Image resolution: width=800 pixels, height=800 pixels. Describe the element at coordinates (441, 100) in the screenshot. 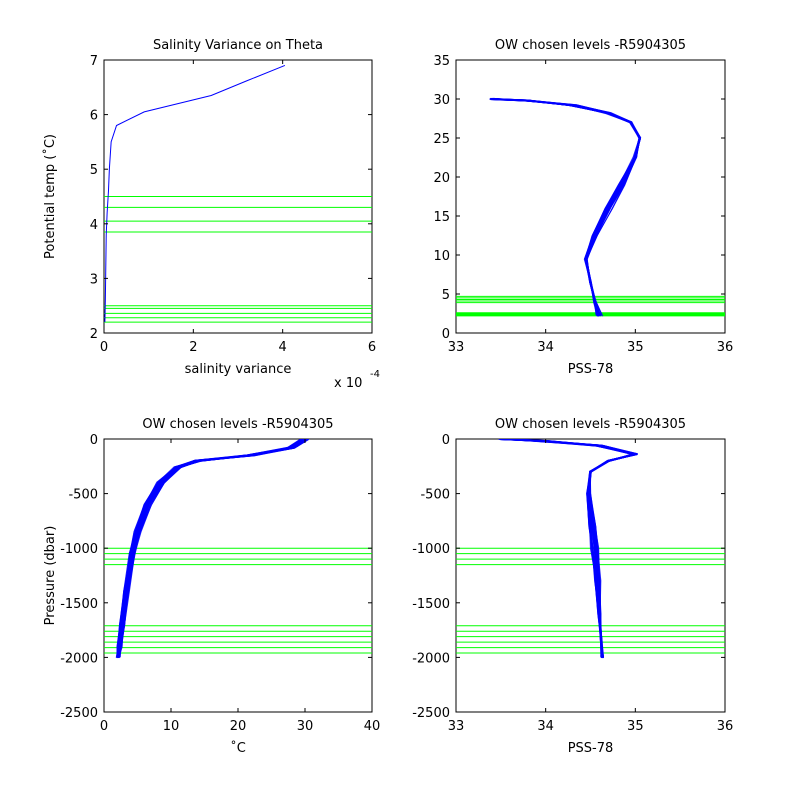

I see `y-tick-label: 30` at that location.